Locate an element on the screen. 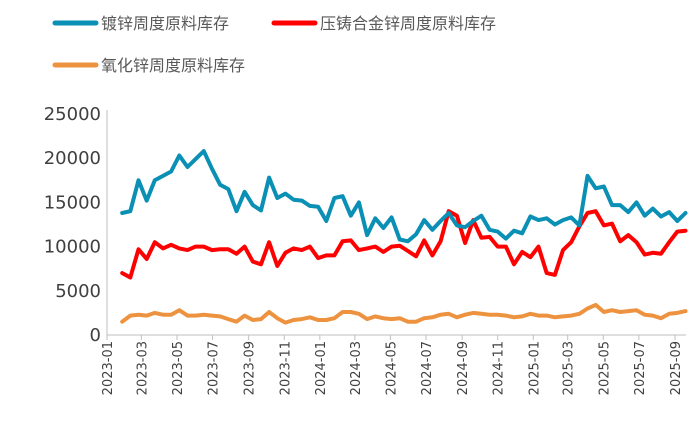  y-tick-label: 10000 is located at coordinates (72, 247).